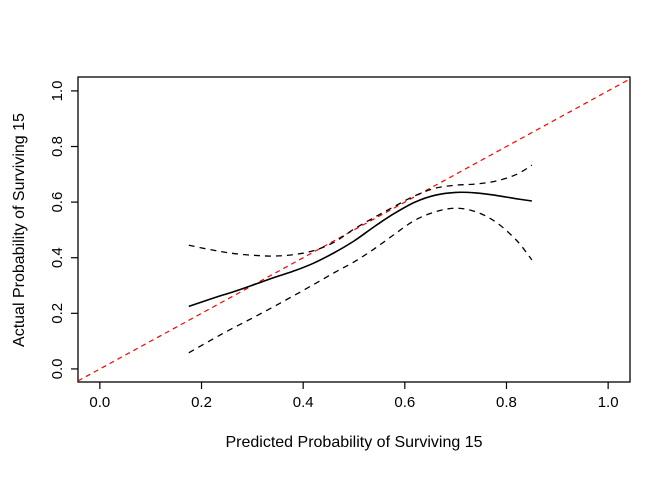 The height and width of the screenshot is (480, 672). I want to click on y-tick-label: 0.2, so click(57, 313).